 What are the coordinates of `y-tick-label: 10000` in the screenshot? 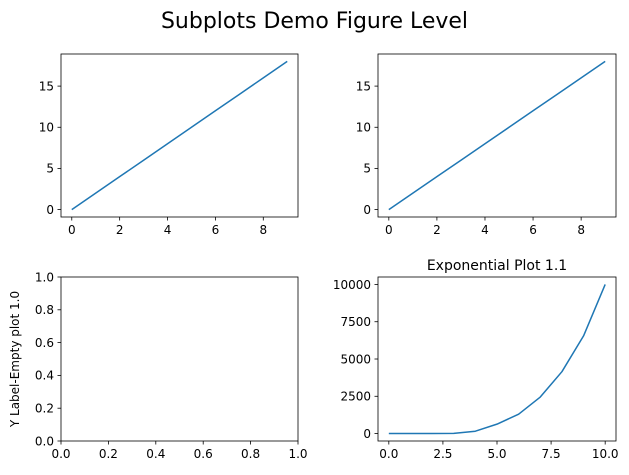 It's located at (352, 285).